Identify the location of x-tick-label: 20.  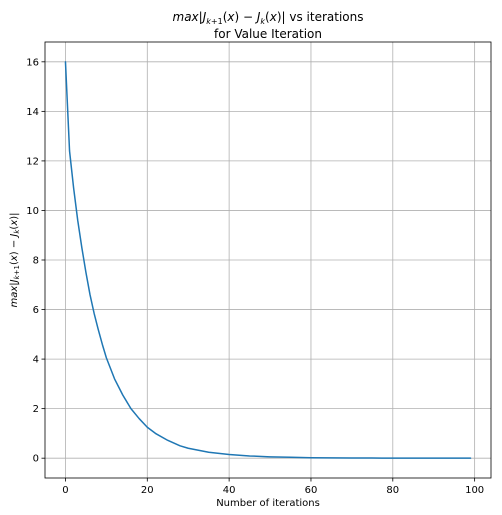
(147, 490).